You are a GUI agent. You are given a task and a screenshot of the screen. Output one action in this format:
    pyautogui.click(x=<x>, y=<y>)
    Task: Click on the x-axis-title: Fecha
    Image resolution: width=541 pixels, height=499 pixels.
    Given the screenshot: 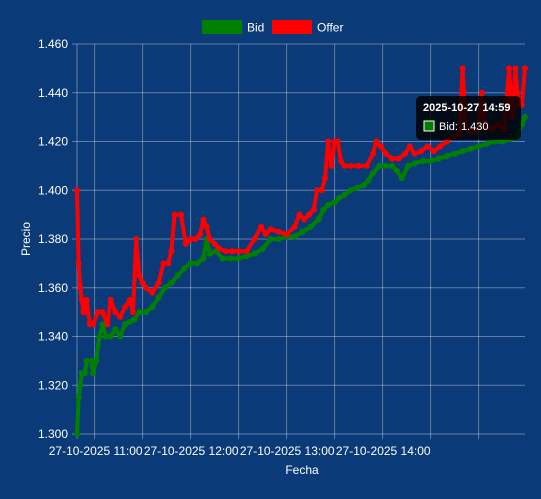 What is the action you would take?
    pyautogui.click(x=302, y=470)
    